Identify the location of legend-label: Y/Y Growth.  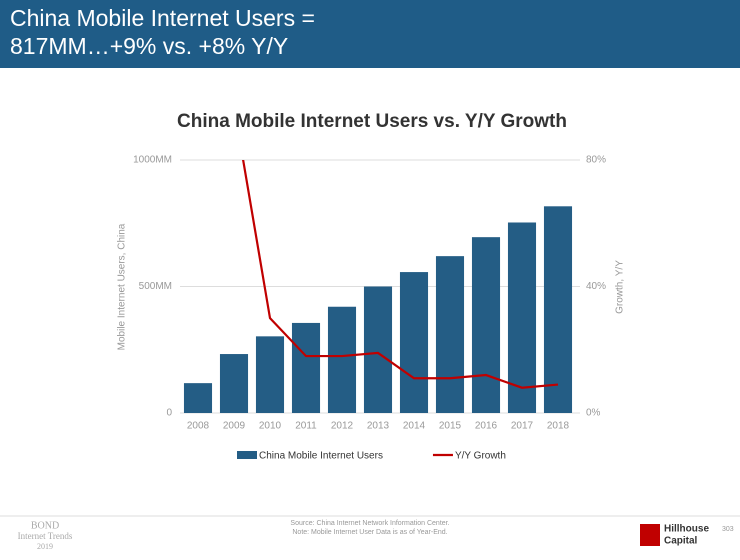
(480, 456).